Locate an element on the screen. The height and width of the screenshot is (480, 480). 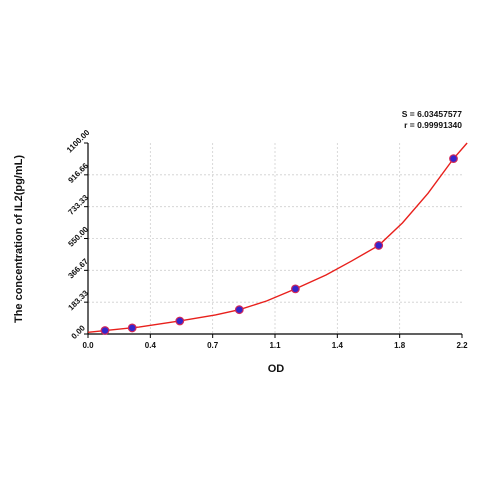
y-axis-title: The concentration of IL2(pg/mL) is located at coordinates (19, 239).